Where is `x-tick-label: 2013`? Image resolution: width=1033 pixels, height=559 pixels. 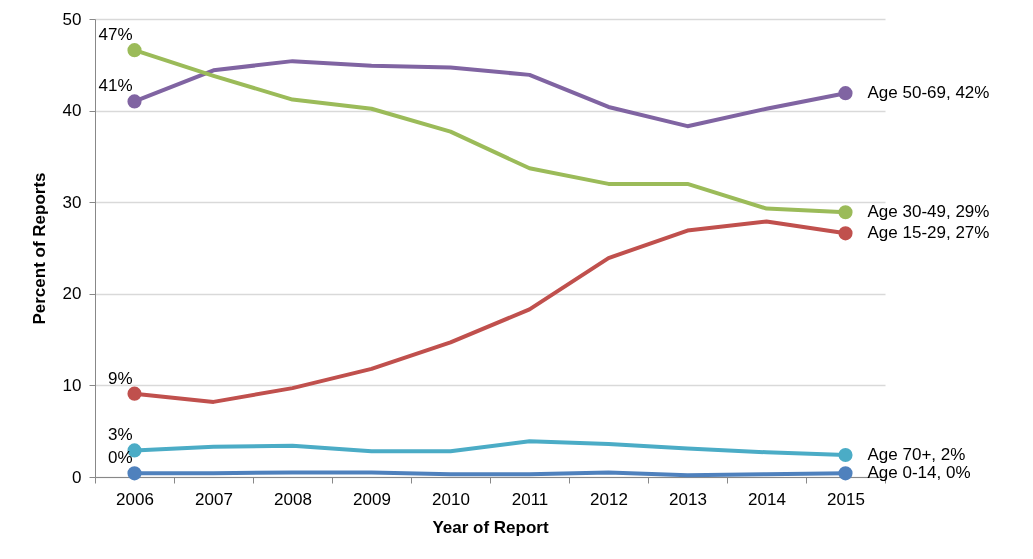 x-tick-label: 2013 is located at coordinates (688, 499).